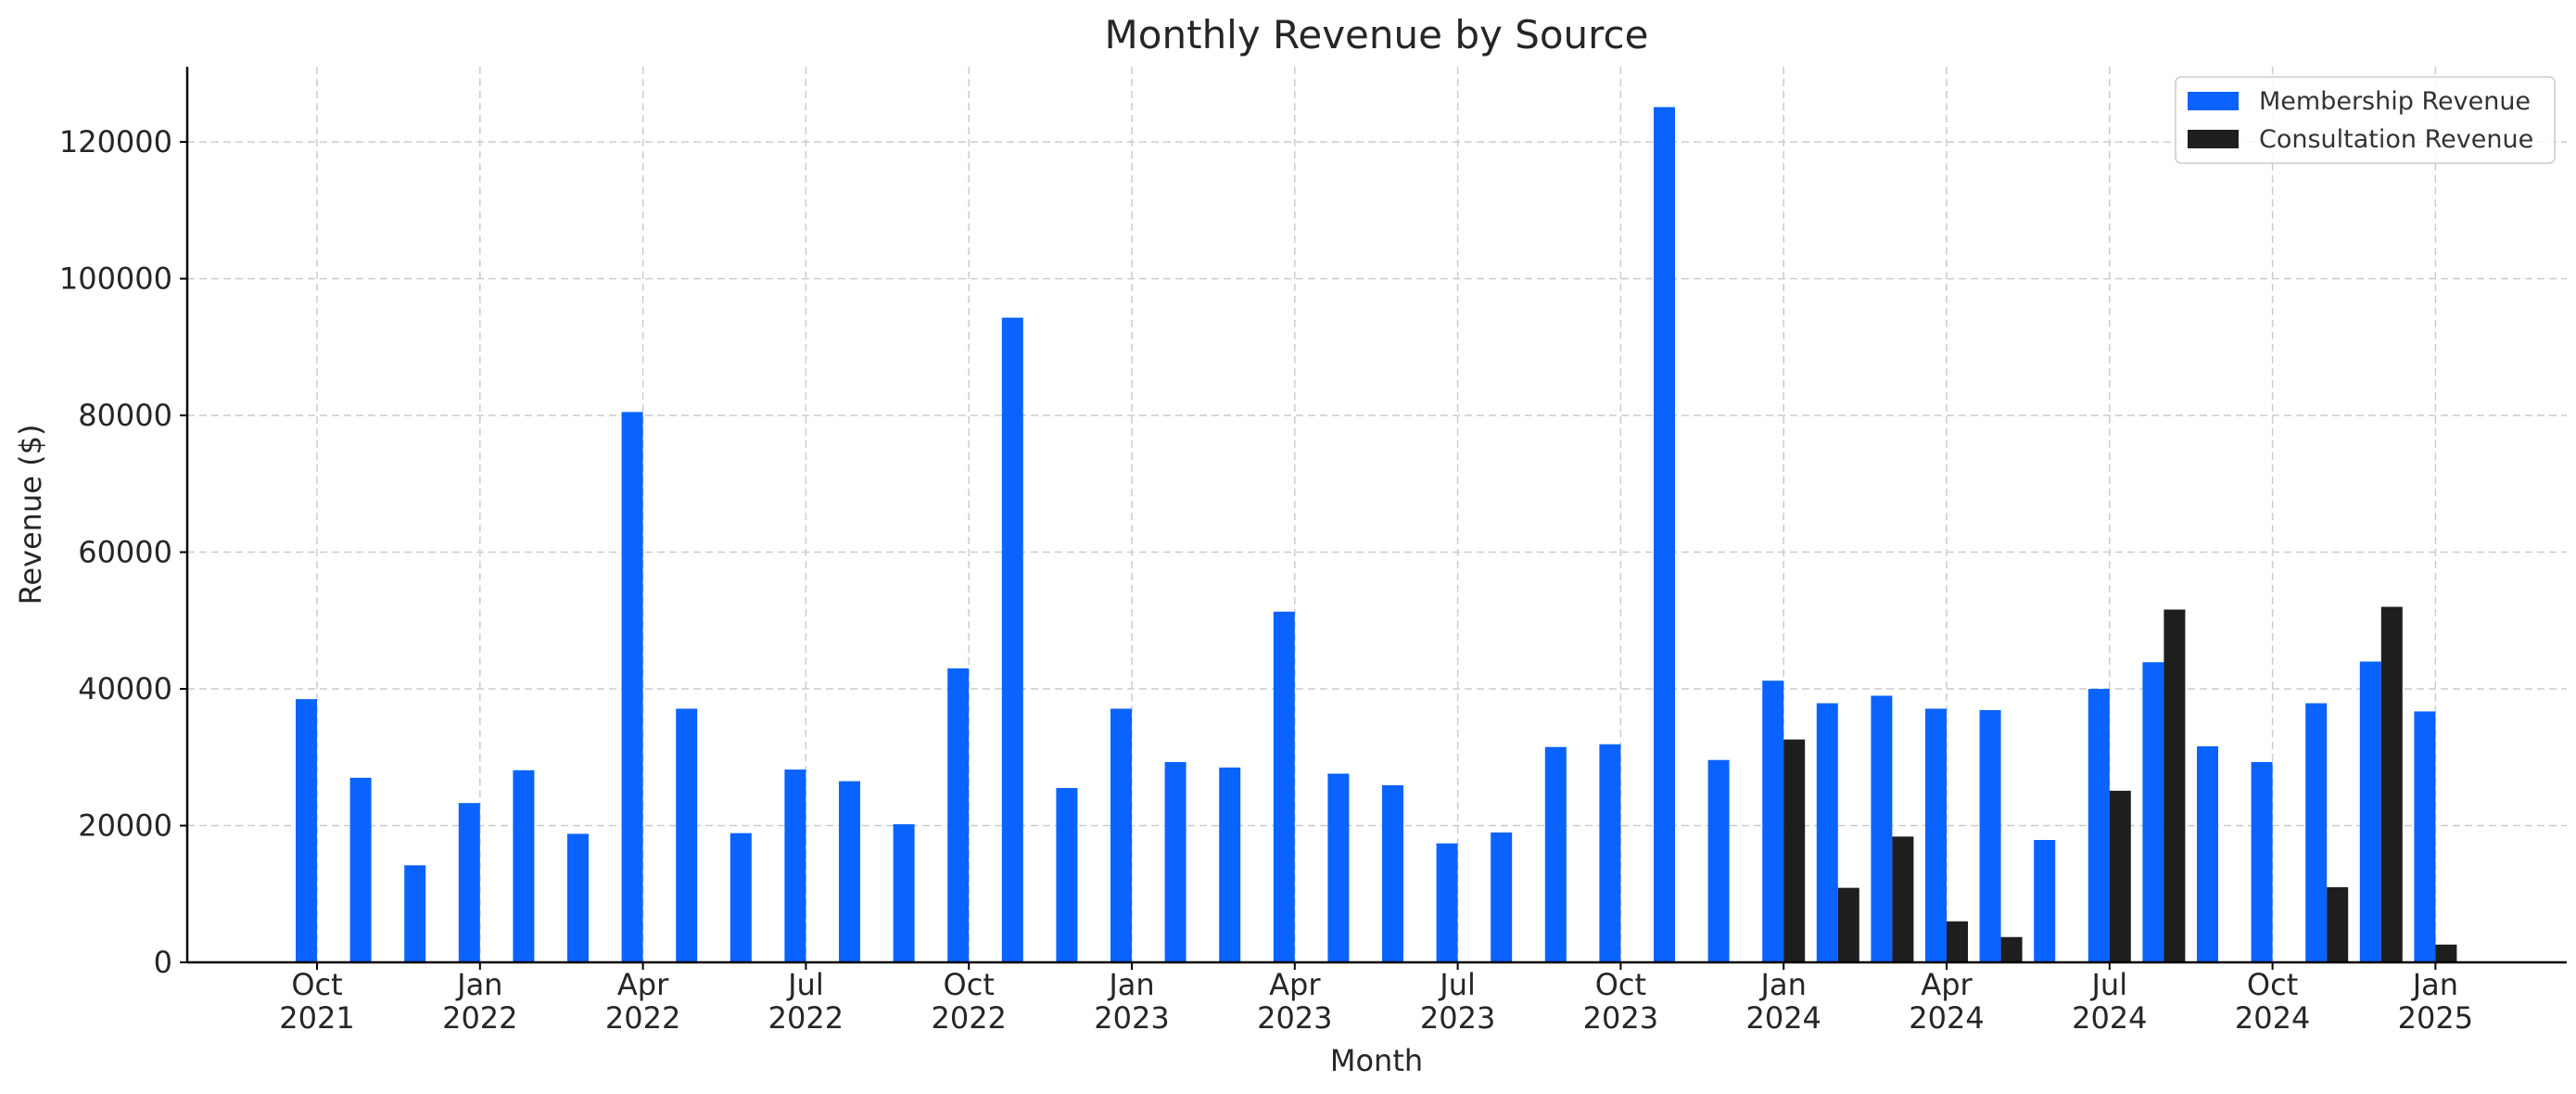  What do you see at coordinates (2395, 101) in the screenshot?
I see `legend-label-membership: Membership Revenue` at bounding box center [2395, 101].